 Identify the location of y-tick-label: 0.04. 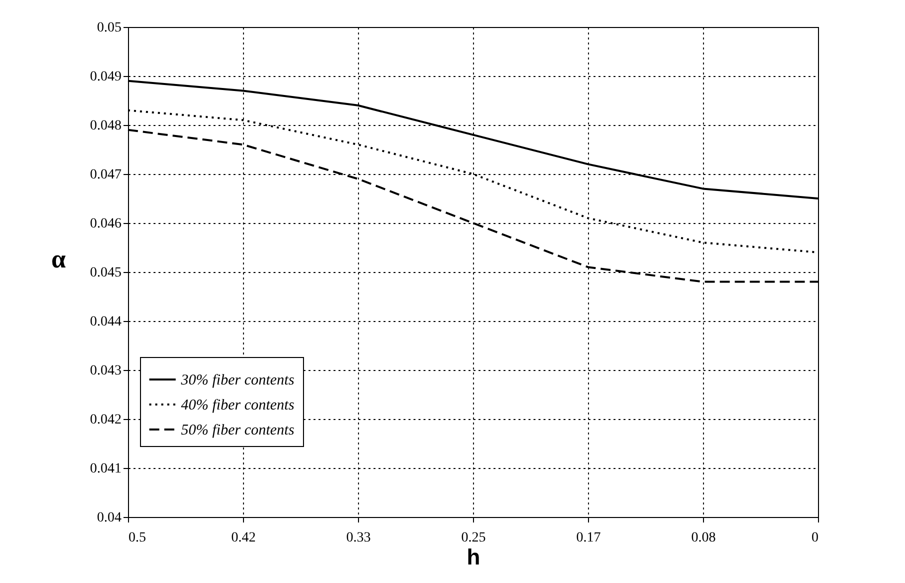
(109, 518).